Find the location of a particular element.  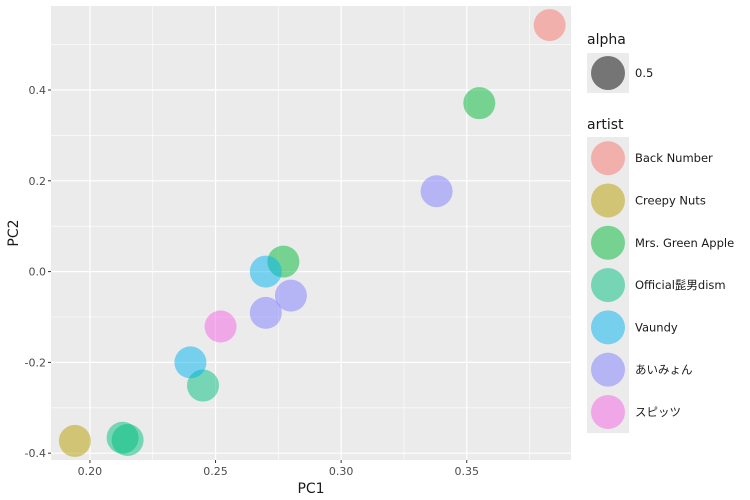

x-tick-label: 0.20 is located at coordinates (90, 471).